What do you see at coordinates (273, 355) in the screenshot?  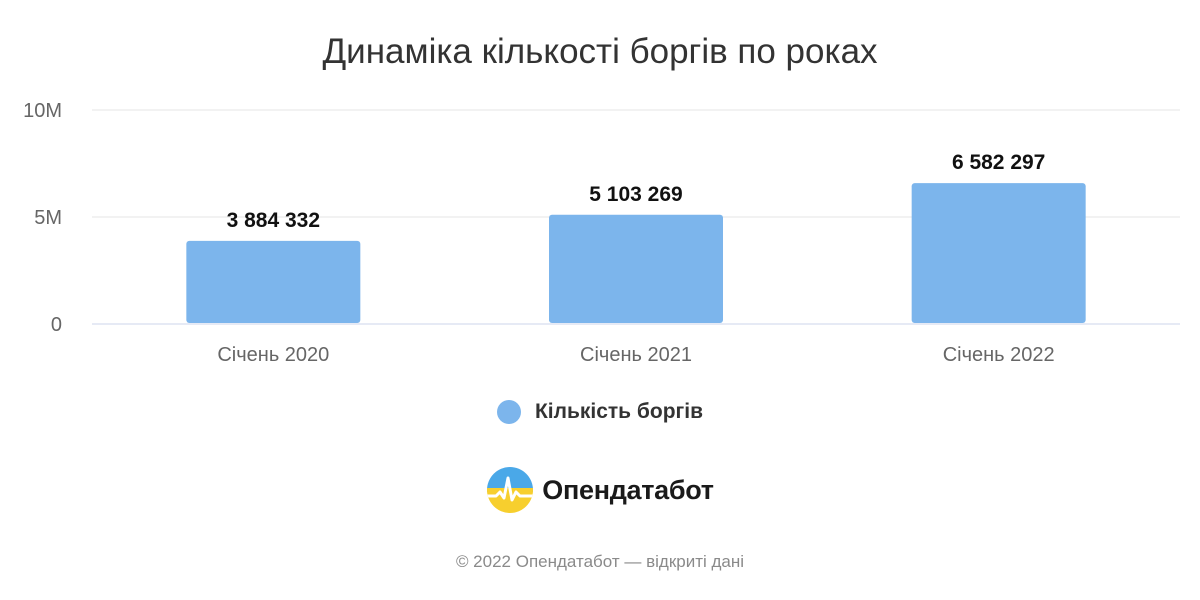 I see `x-tick-label: Січень 2020` at bounding box center [273, 355].